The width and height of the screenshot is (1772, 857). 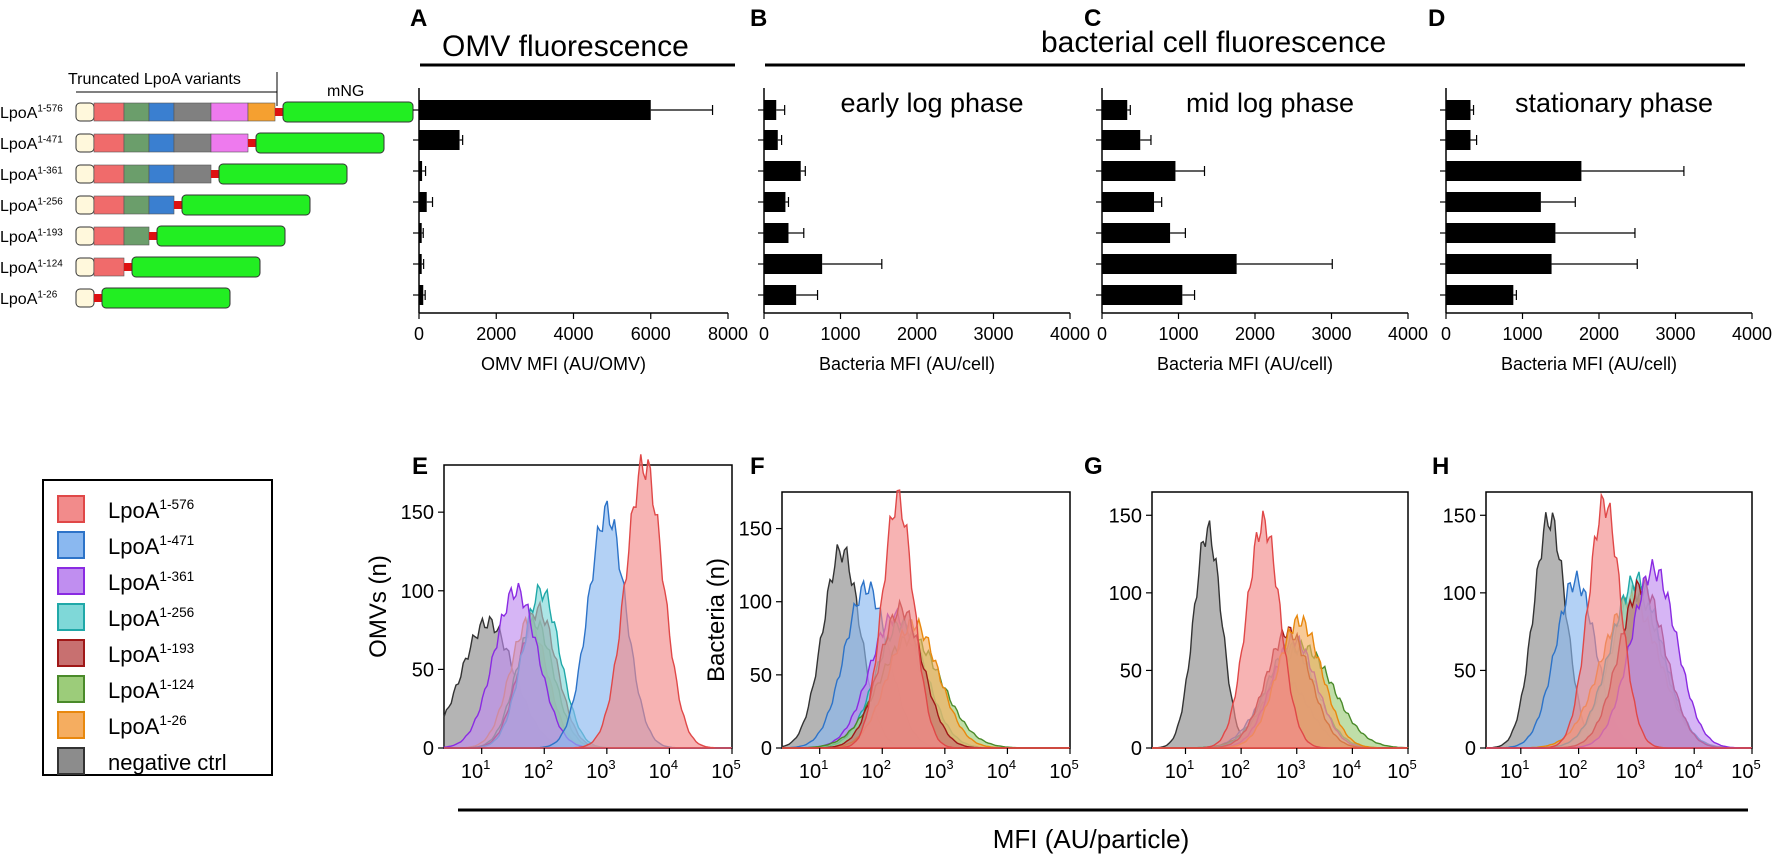 I want to click on y-tick-label: 150, so click(x=1125, y=516).